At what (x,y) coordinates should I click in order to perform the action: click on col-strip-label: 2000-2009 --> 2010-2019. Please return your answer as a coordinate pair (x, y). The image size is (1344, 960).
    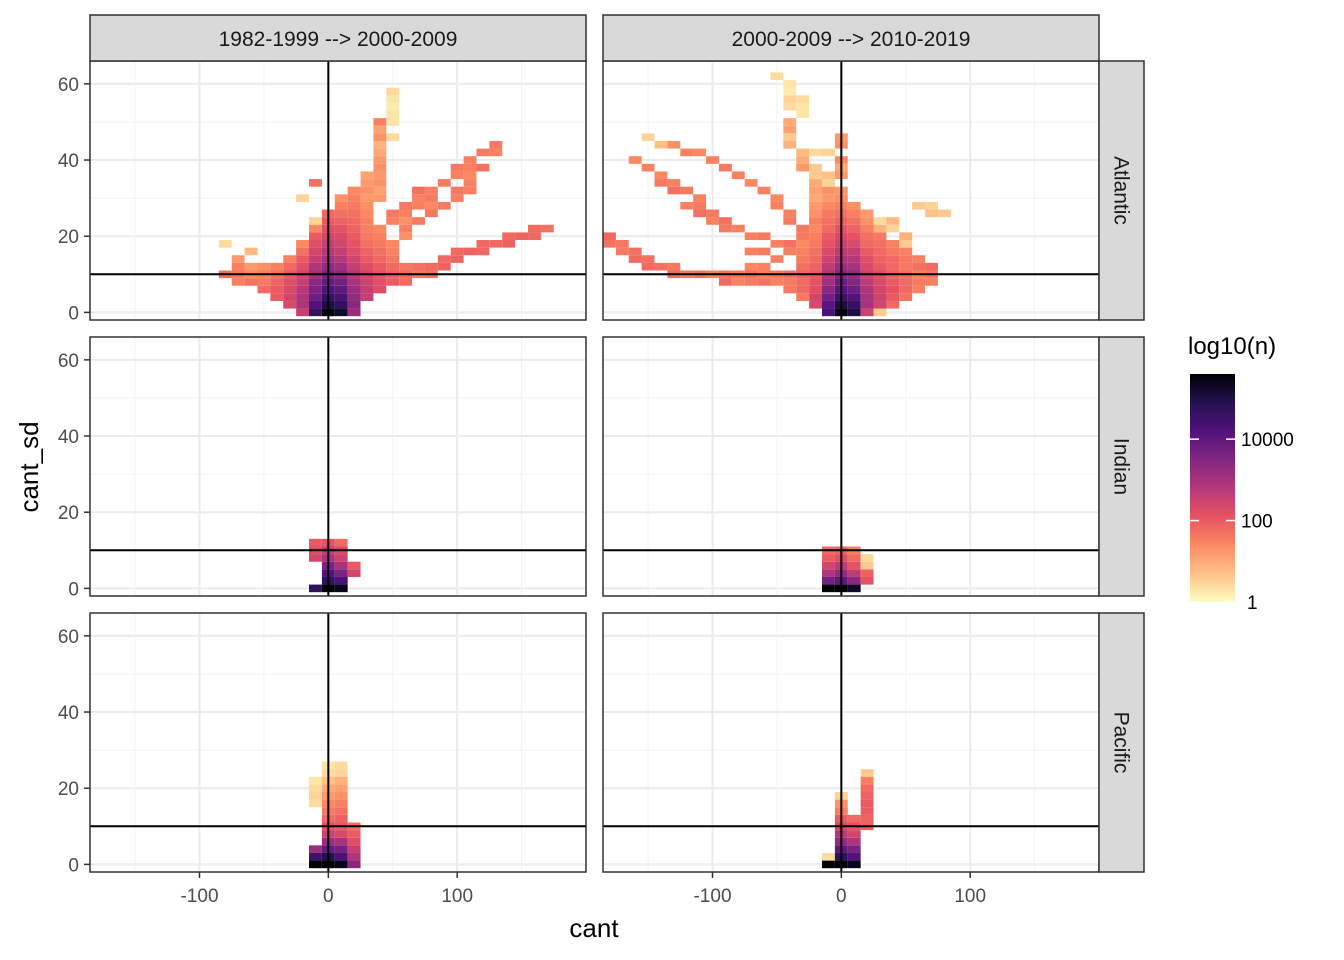
    Looking at the image, I should click on (851, 39).